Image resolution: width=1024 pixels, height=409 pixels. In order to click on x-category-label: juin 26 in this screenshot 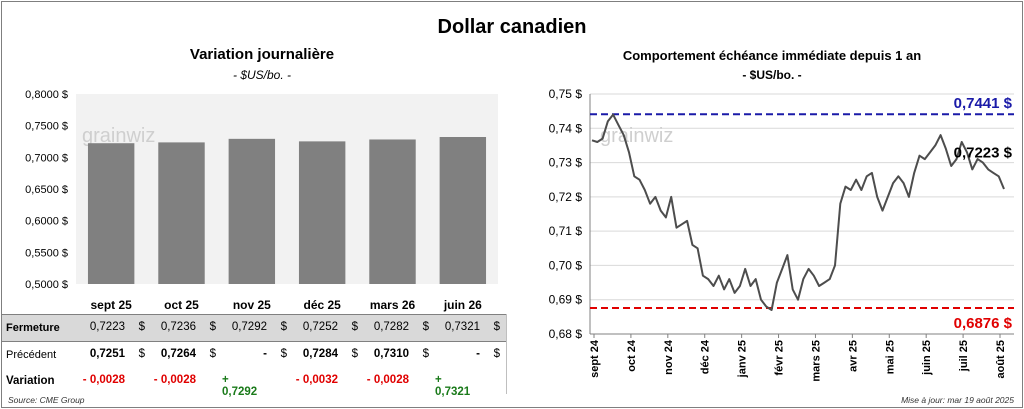, I will do `click(462, 305)`.